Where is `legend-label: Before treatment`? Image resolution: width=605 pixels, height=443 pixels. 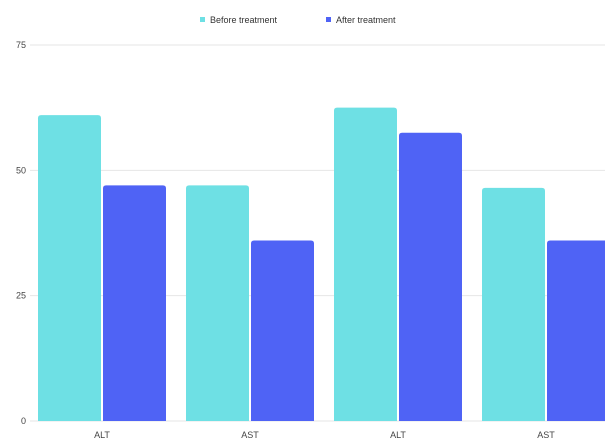
legend-label: Before treatment is located at coordinates (244, 20).